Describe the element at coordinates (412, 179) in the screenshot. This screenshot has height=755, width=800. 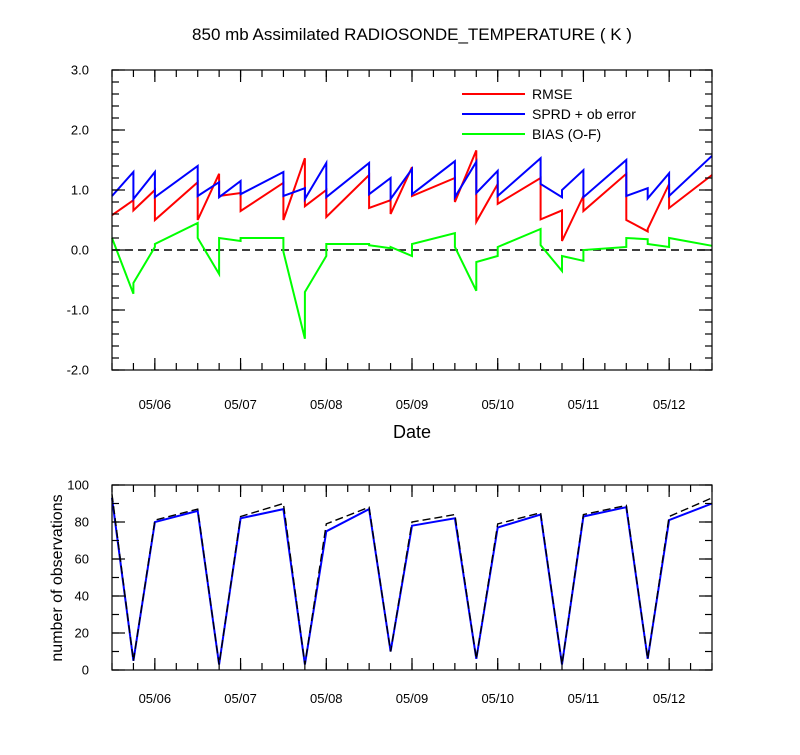
I see `series-line-sprd-ob-error` at that location.